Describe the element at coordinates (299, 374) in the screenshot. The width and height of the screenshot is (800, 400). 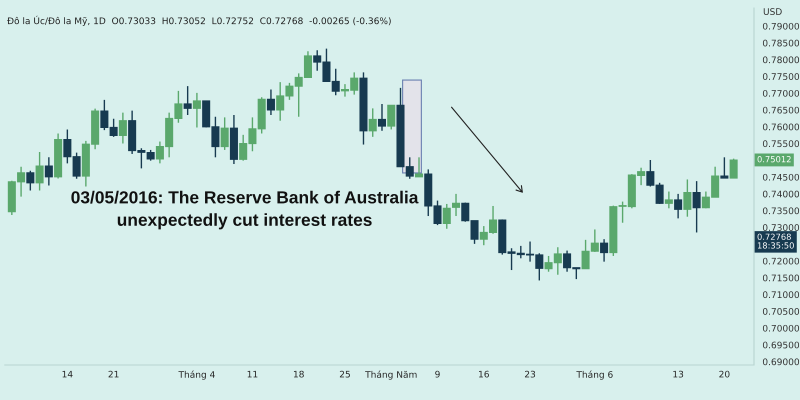
I see `x-tick-label: 18` at that location.